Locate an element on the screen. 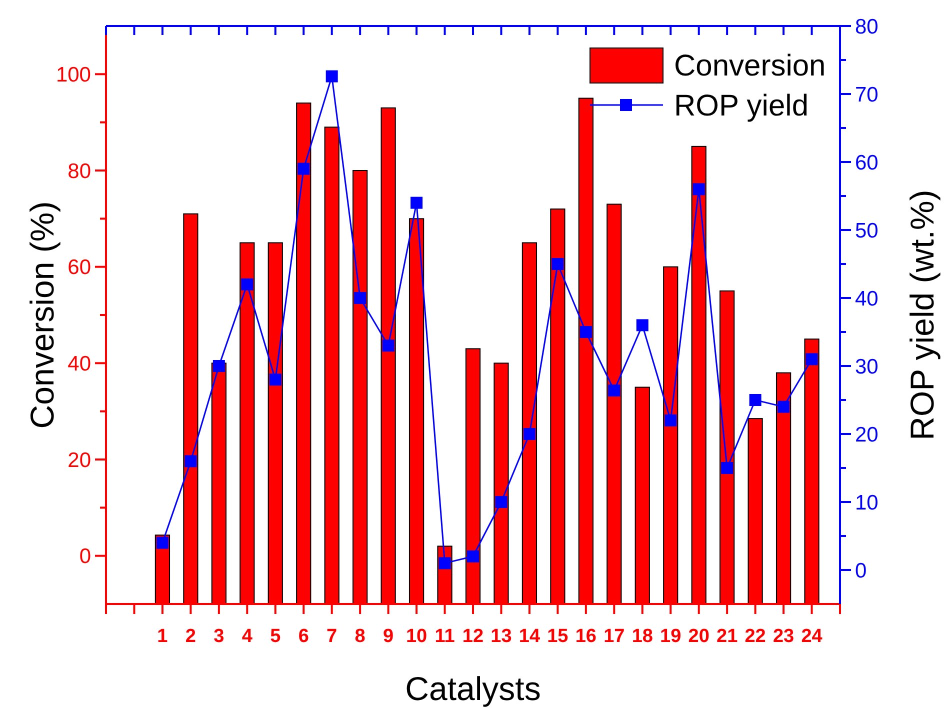  x-tick-label: 7 is located at coordinates (332, 636).